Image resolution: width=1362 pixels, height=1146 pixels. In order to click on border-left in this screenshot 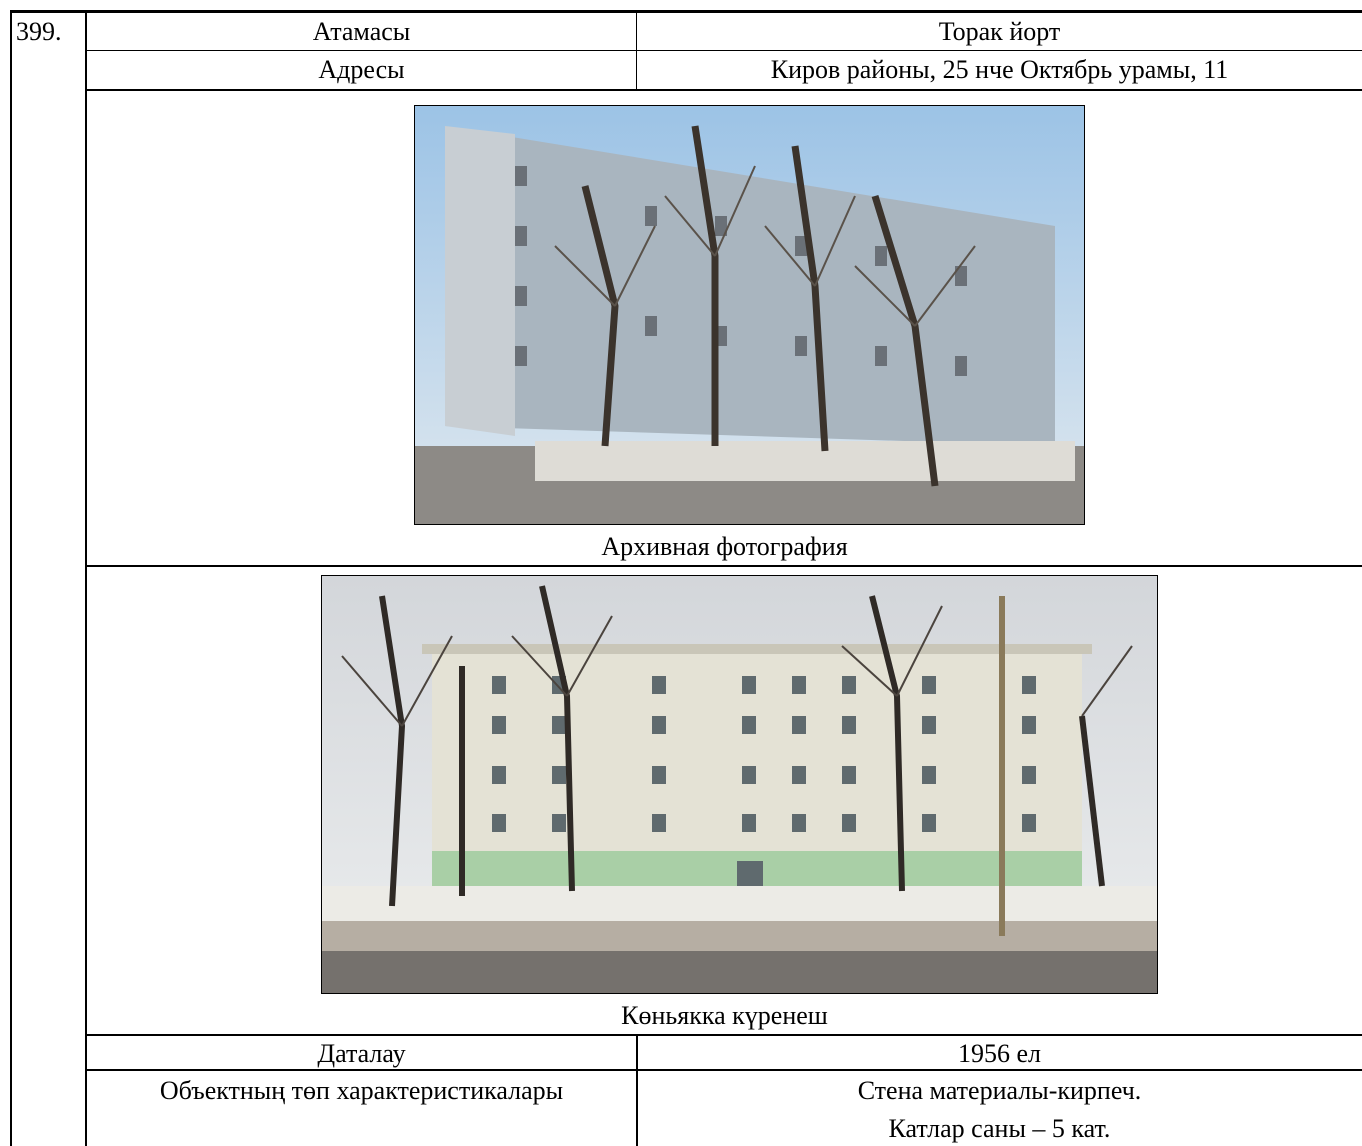, I will do `click(11, 578)`.